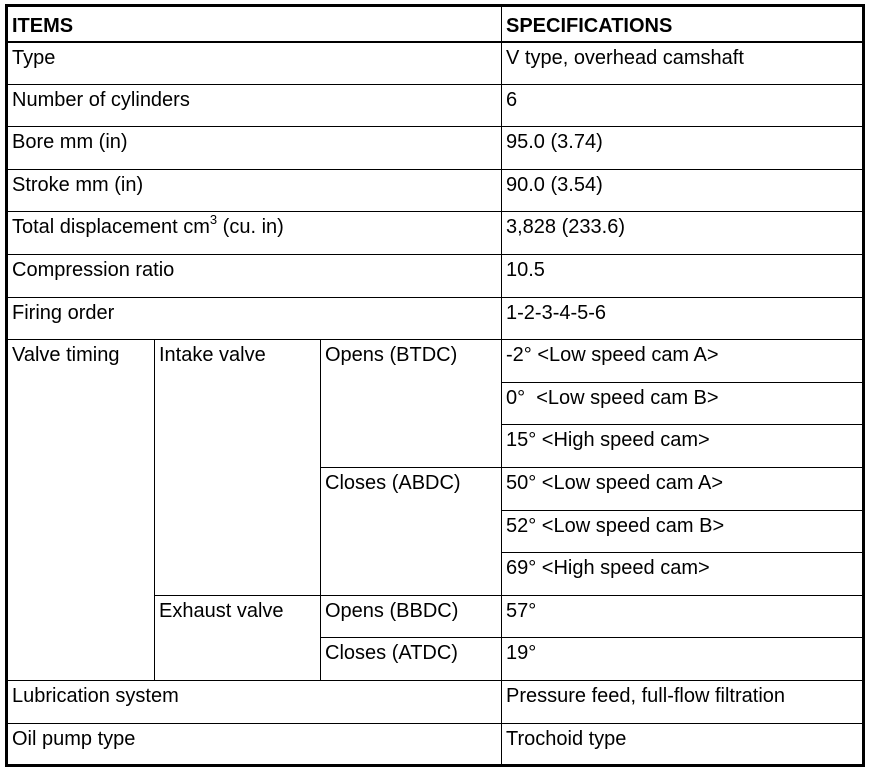 The image size is (880, 772). Describe the element at coordinates (682, 744) in the screenshot. I see `spec-cell: Trochoid type` at that location.